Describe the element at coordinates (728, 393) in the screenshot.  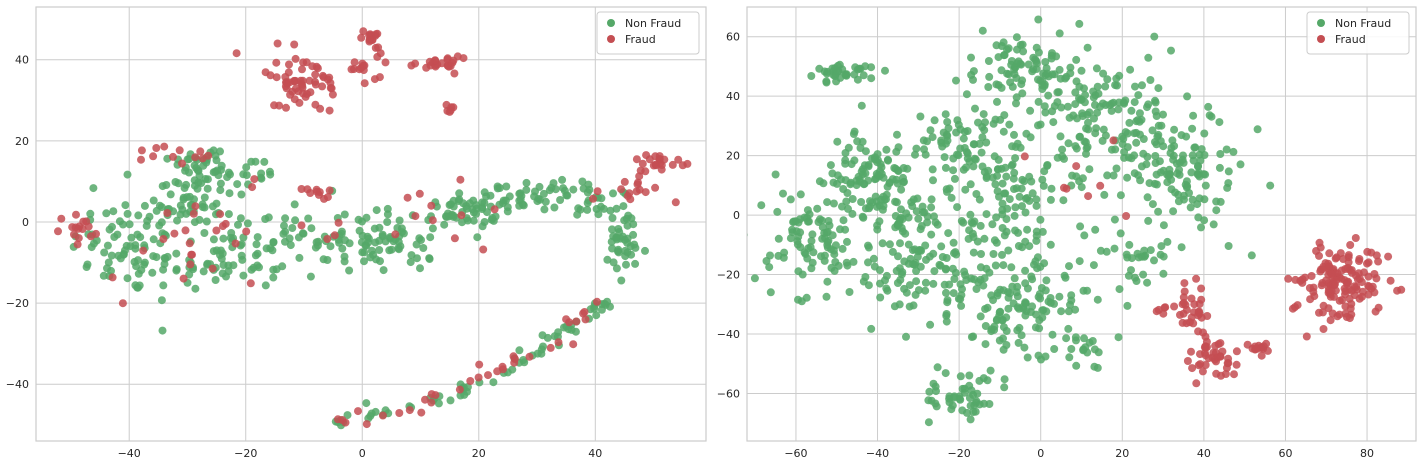
I see `y-tick-label: −60` at that location.